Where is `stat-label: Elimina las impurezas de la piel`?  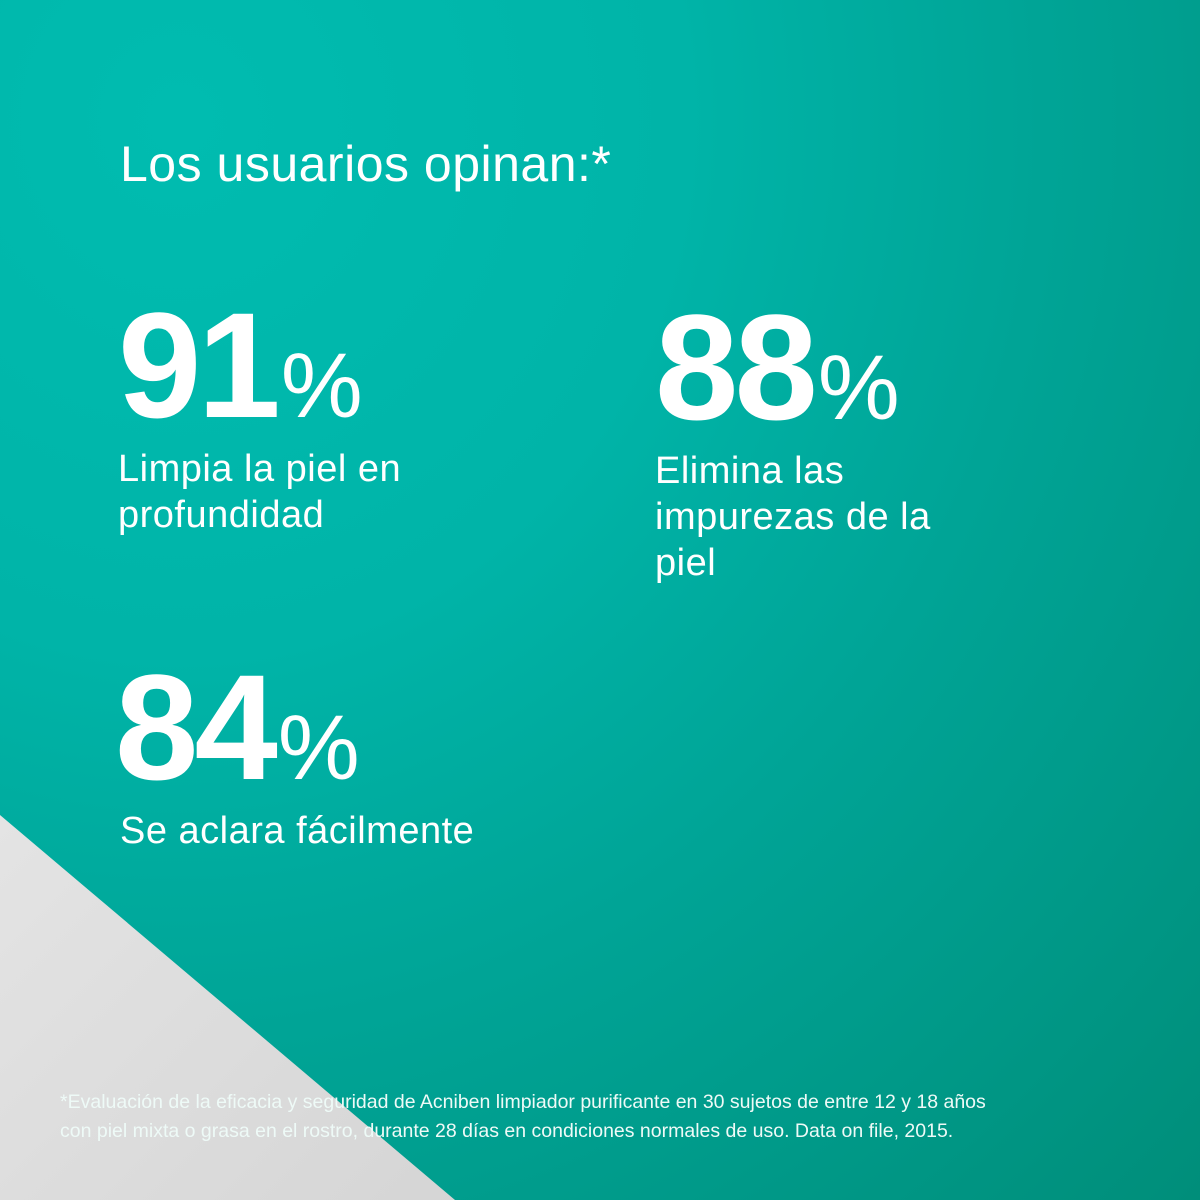 stat-label: Elimina las impurezas de la piel is located at coordinates (793, 517).